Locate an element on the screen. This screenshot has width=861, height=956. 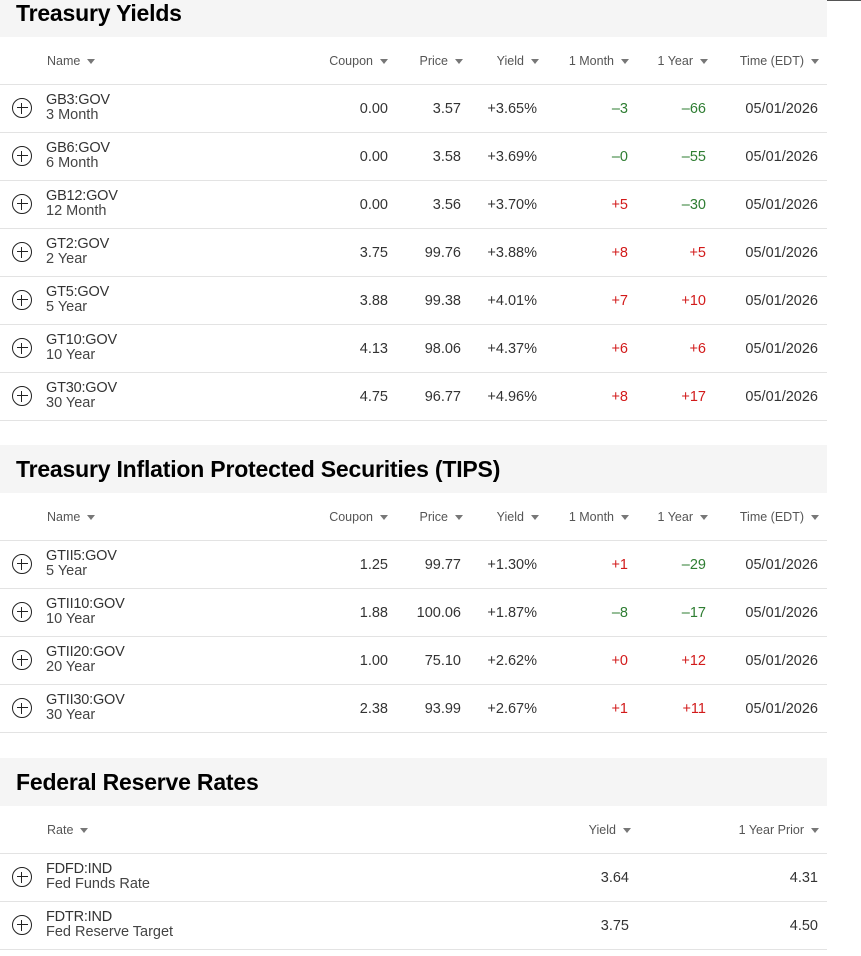
column-label: Price is located at coordinates (433, 517).